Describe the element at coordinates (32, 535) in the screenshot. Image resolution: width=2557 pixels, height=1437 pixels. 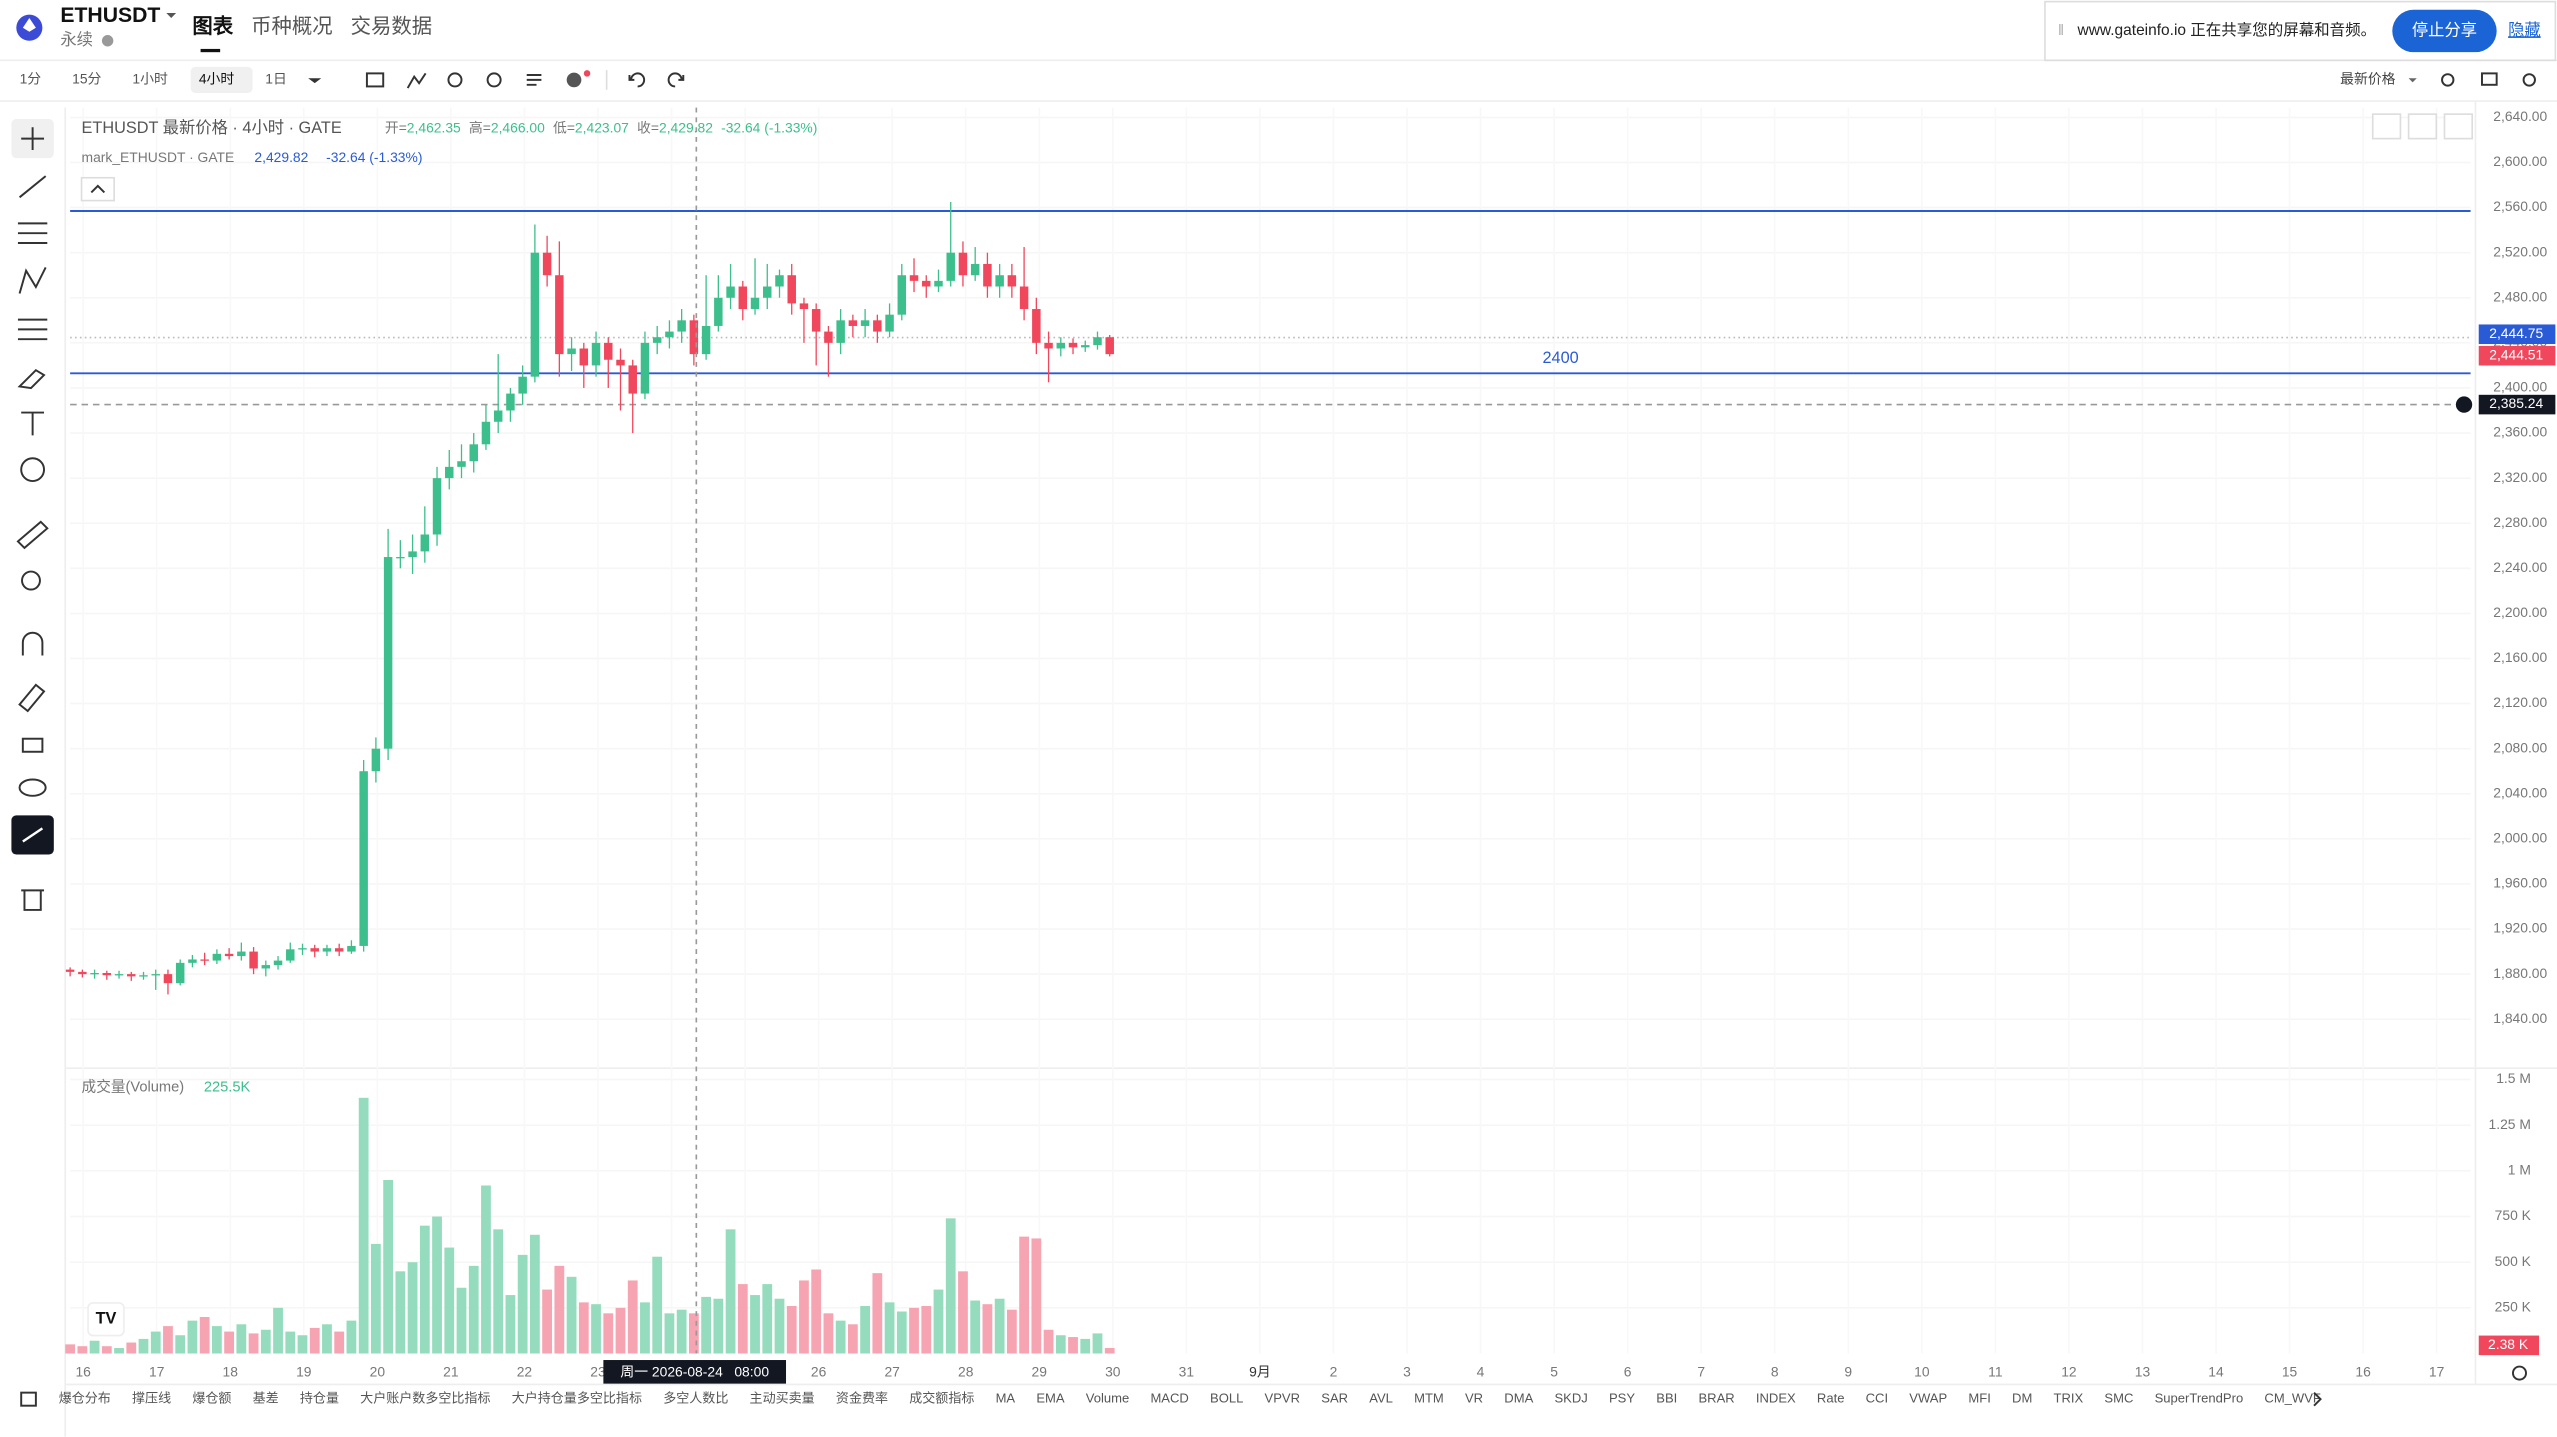
I see `ruler-tool` at that location.